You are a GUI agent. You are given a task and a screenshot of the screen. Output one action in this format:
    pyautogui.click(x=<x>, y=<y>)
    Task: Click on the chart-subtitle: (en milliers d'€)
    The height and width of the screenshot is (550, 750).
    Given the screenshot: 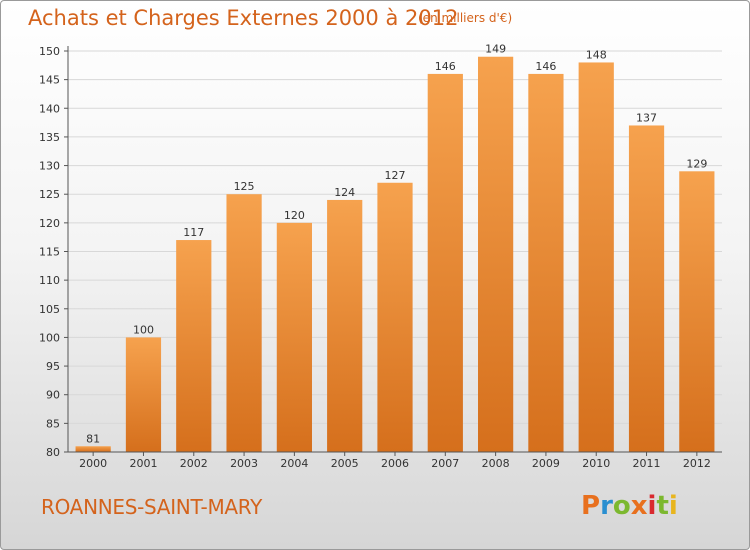 What is the action you would take?
    pyautogui.click(x=465, y=18)
    